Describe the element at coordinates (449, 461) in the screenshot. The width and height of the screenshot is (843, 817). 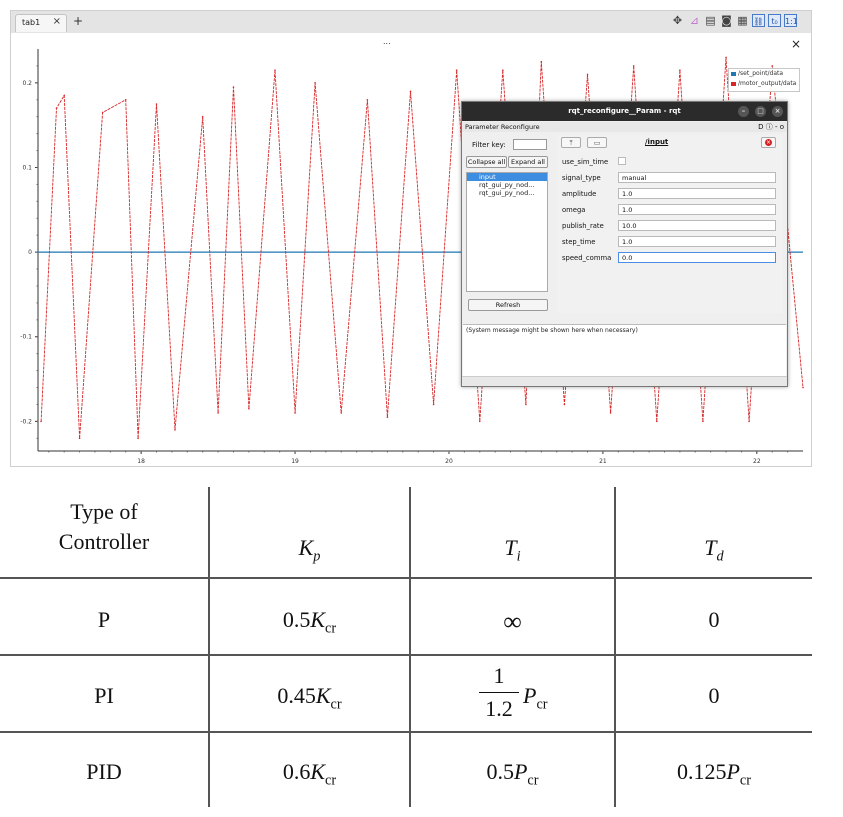
I see `x-tick-label: 20` at that location.